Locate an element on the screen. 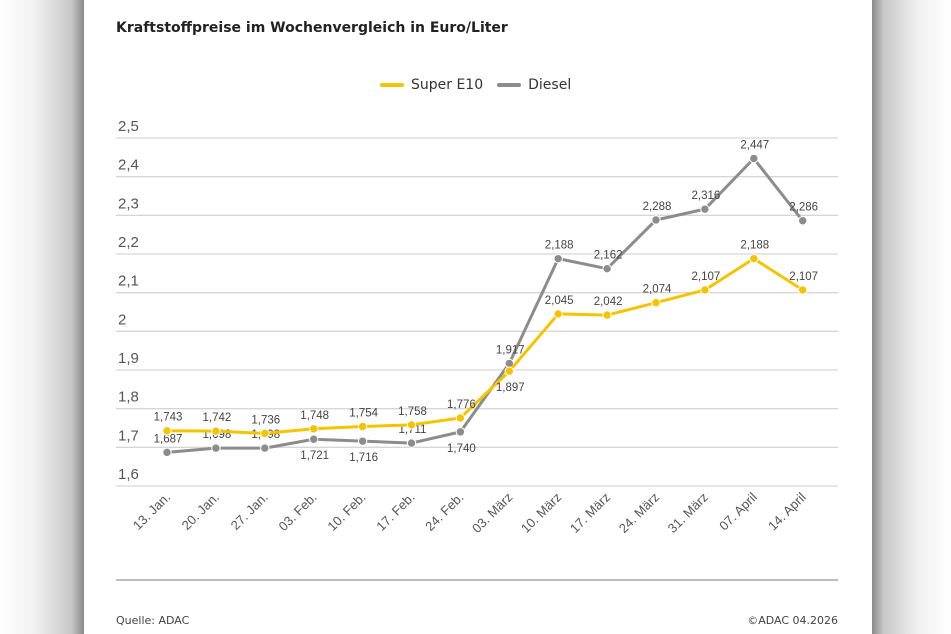  page-shadow-left is located at coordinates (42, 317).